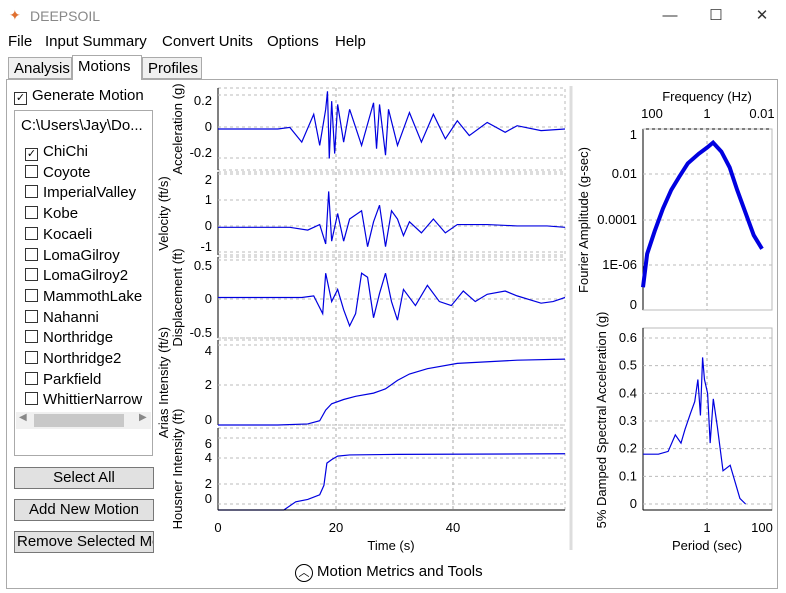 This screenshot has height=593, width=786. I want to click on y-tick-label: -0.2, so click(201, 152).